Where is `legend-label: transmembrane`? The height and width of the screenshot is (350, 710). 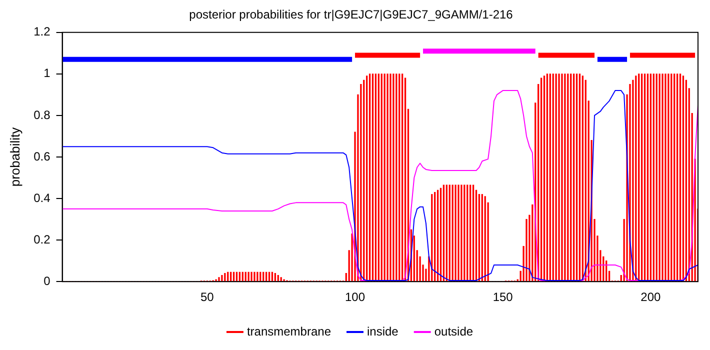 legend-label: transmembrane is located at coordinates (289, 331).